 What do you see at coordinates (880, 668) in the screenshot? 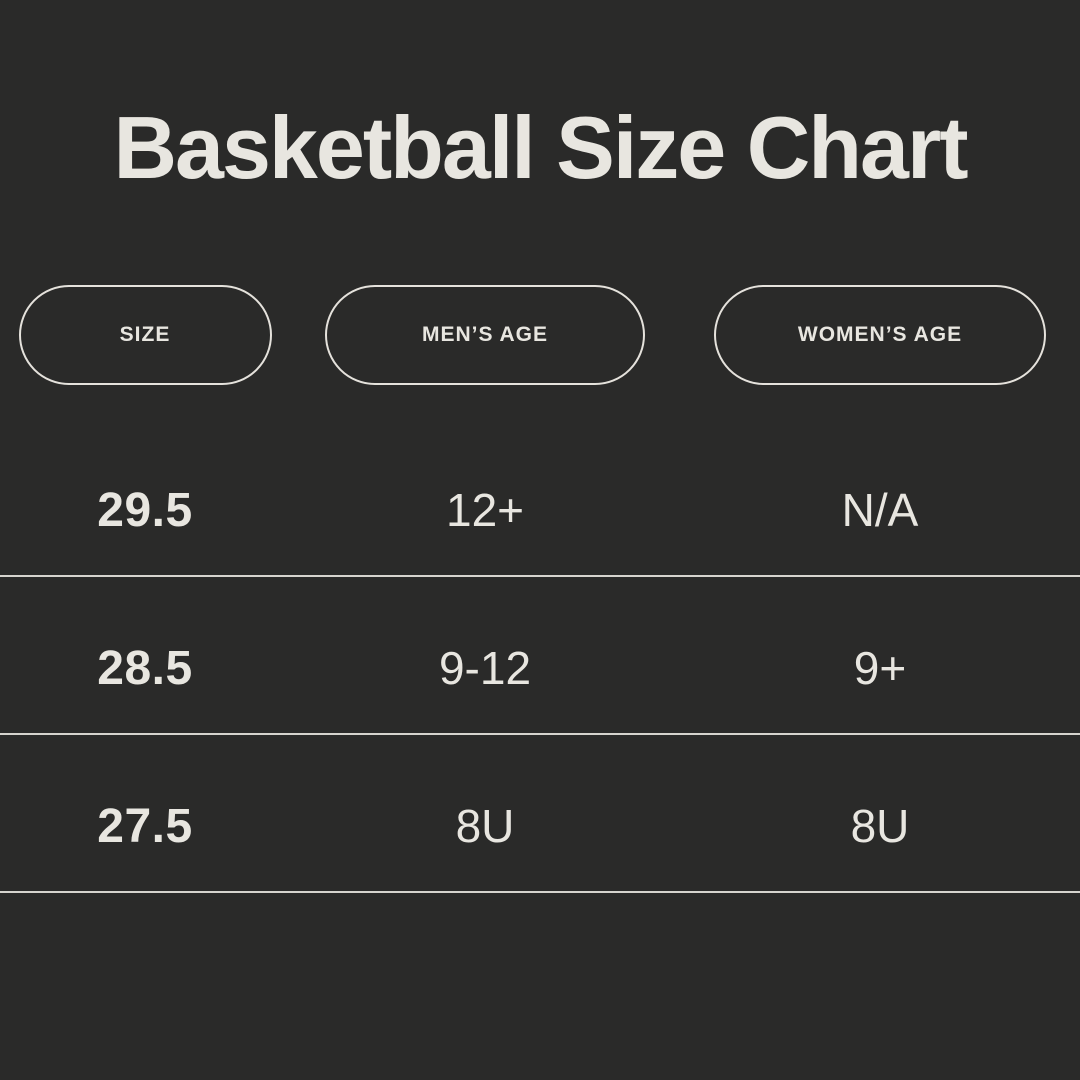
I see `cell-womens-age: 9+` at bounding box center [880, 668].